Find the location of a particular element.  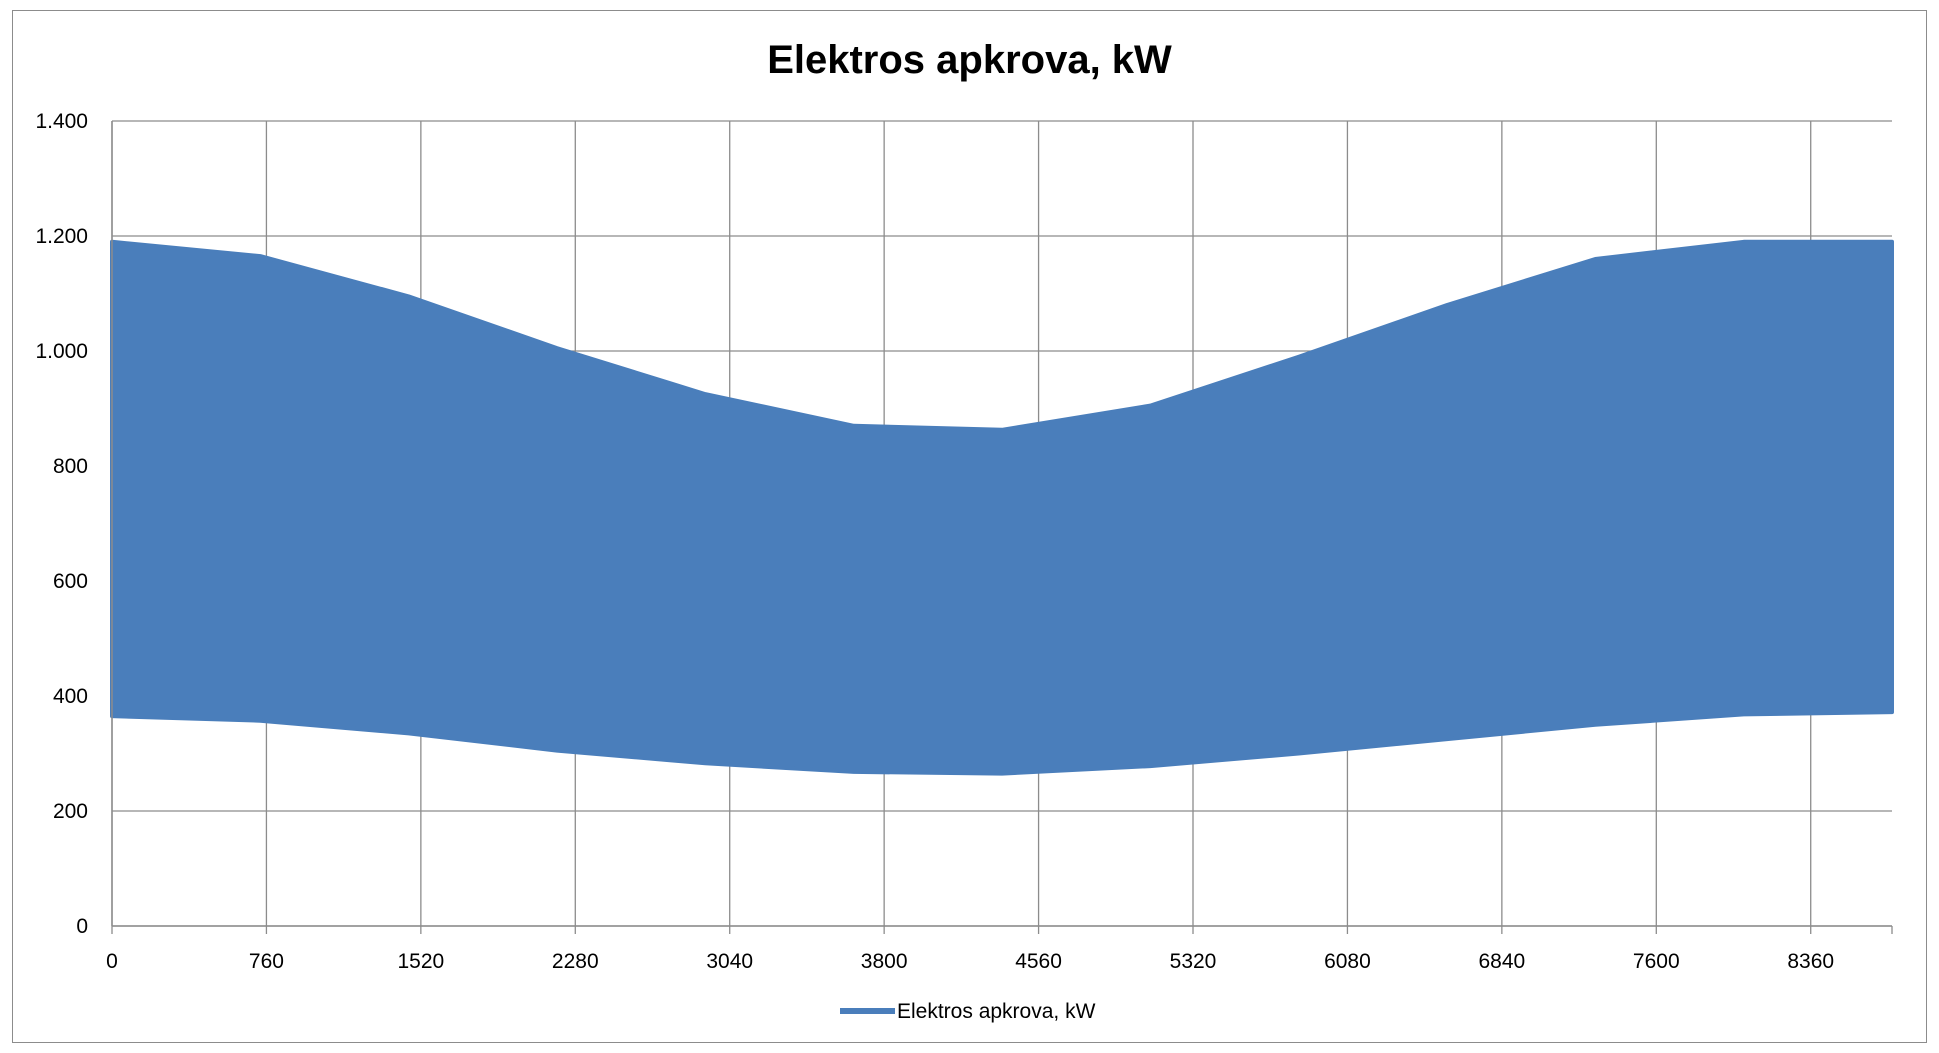

x-tick-label: 6080 is located at coordinates (1347, 961).